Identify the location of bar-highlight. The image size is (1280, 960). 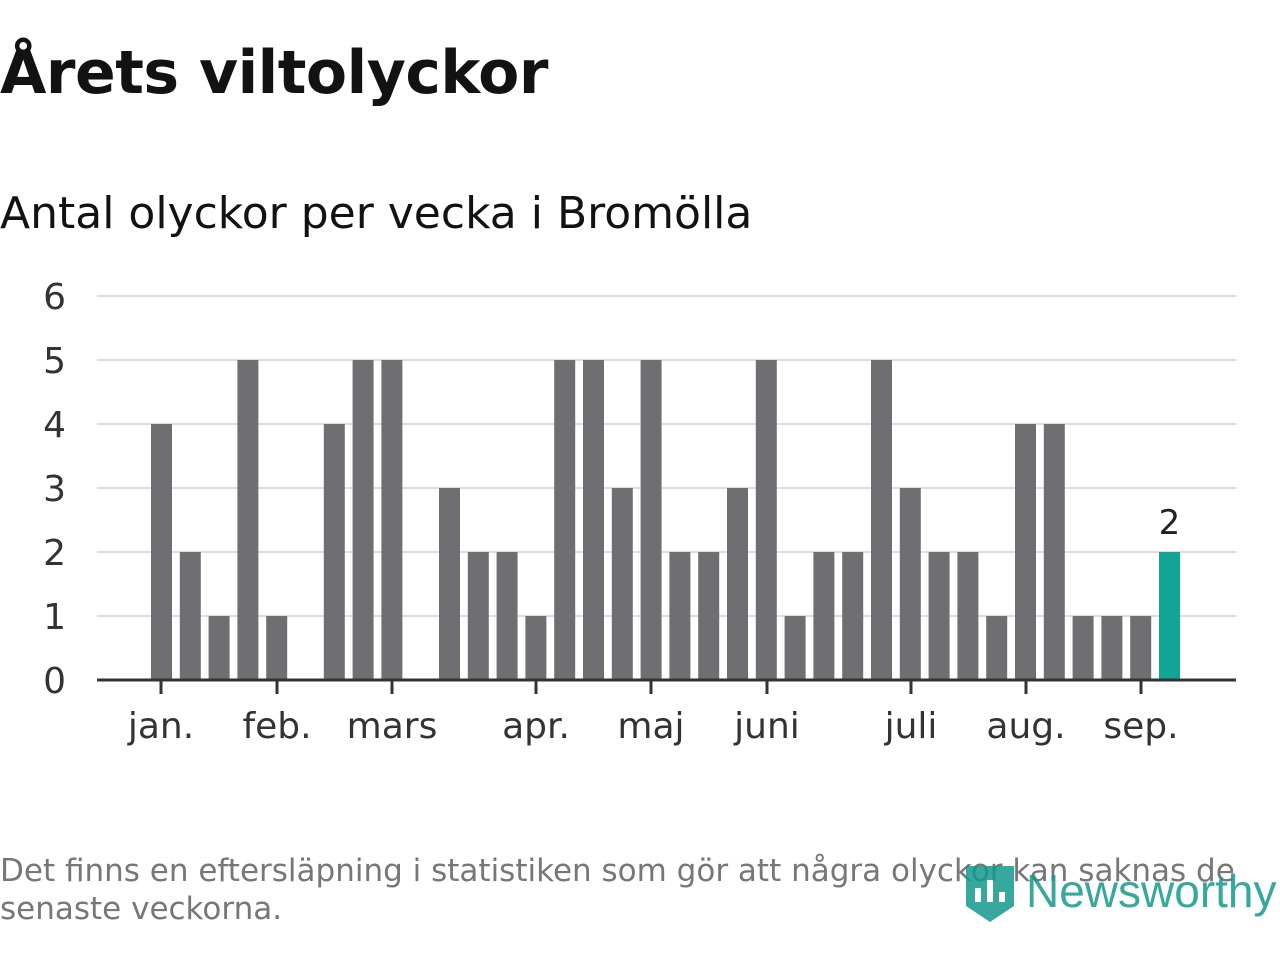
(1169, 616).